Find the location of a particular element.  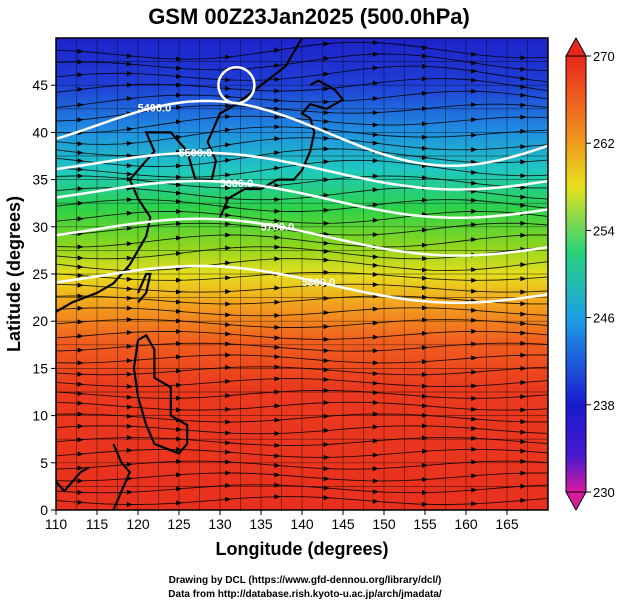

x-tick-label: 160 is located at coordinates (466, 524).